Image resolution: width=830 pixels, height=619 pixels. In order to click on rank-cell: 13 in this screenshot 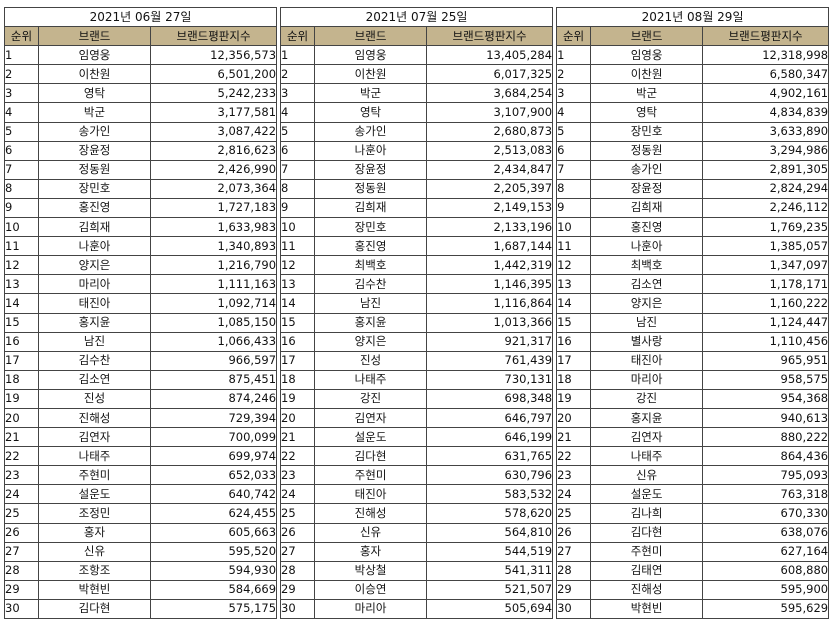, I will do `click(298, 284)`.